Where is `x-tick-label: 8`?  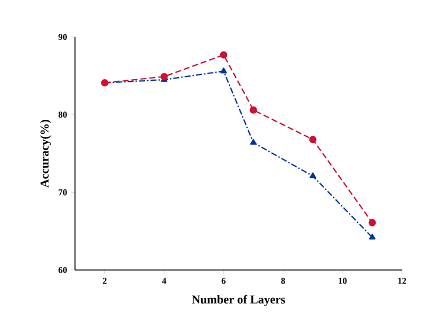
x-tick-label: 8 is located at coordinates (283, 281).